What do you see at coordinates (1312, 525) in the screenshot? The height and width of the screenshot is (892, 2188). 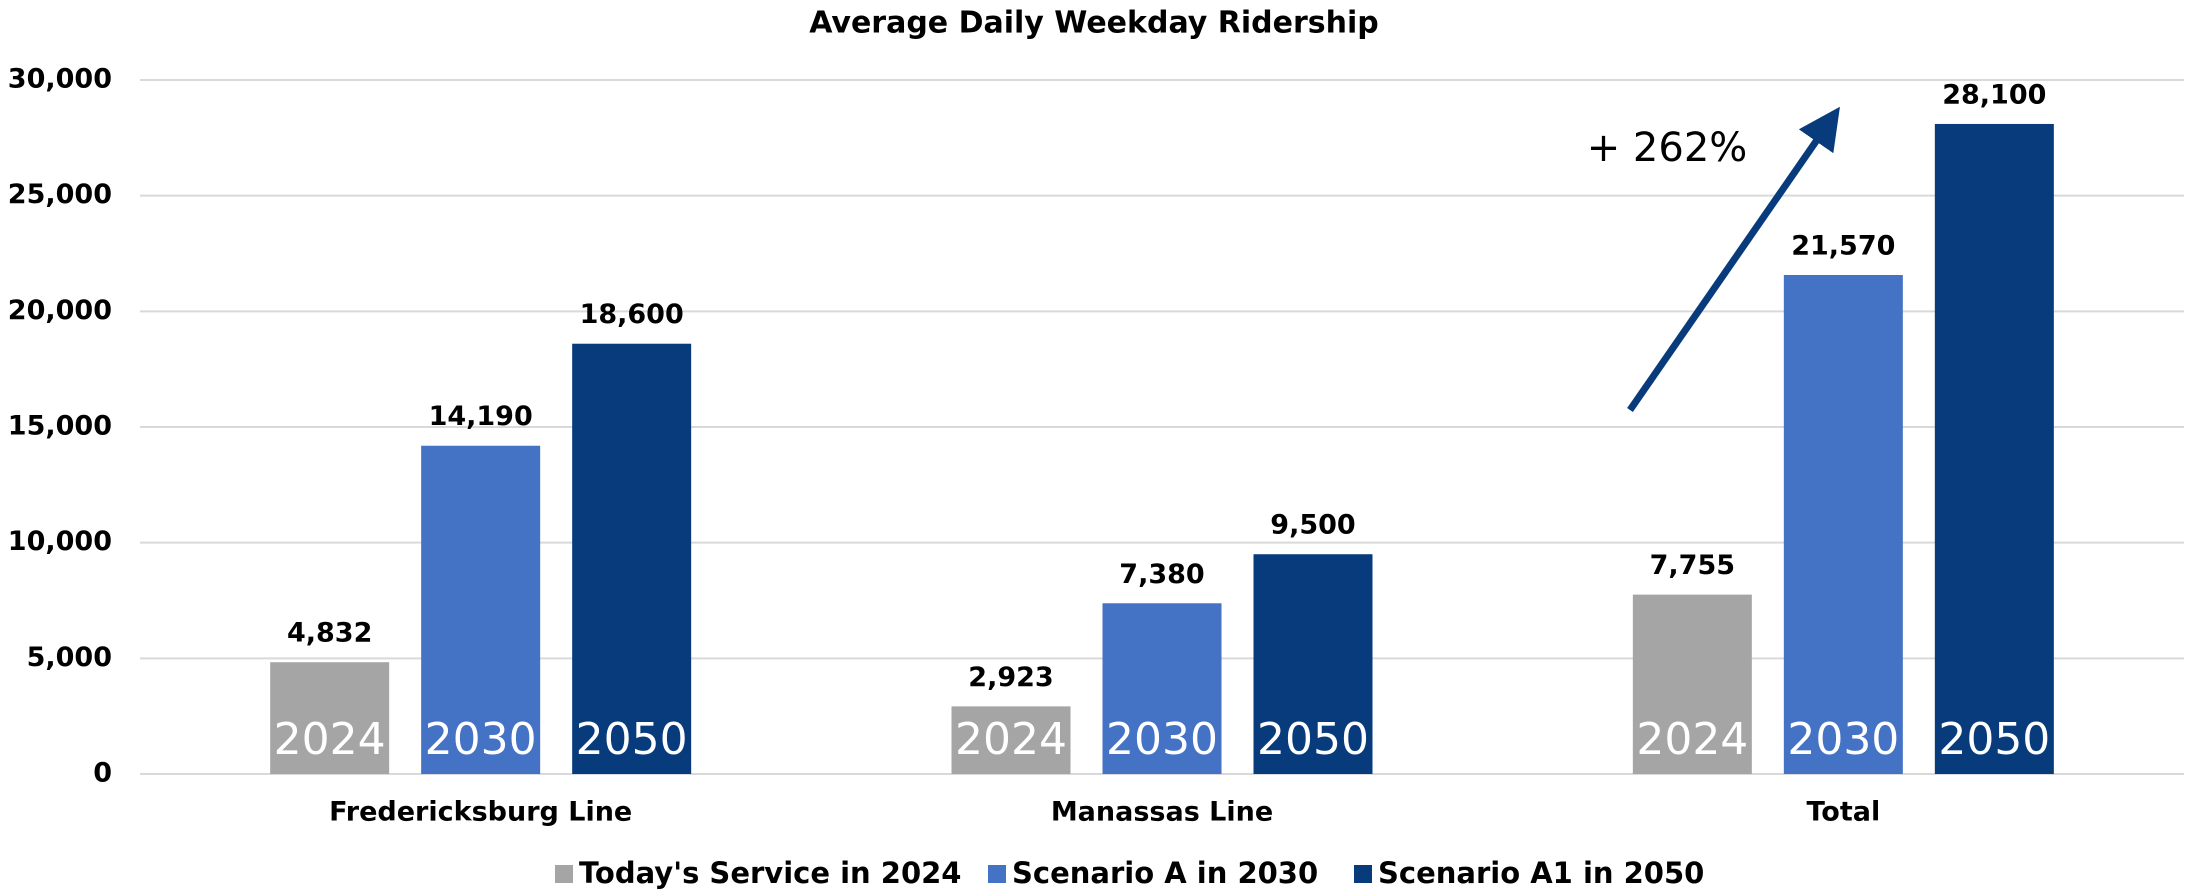 I see `value-label: 9,500` at bounding box center [1312, 525].